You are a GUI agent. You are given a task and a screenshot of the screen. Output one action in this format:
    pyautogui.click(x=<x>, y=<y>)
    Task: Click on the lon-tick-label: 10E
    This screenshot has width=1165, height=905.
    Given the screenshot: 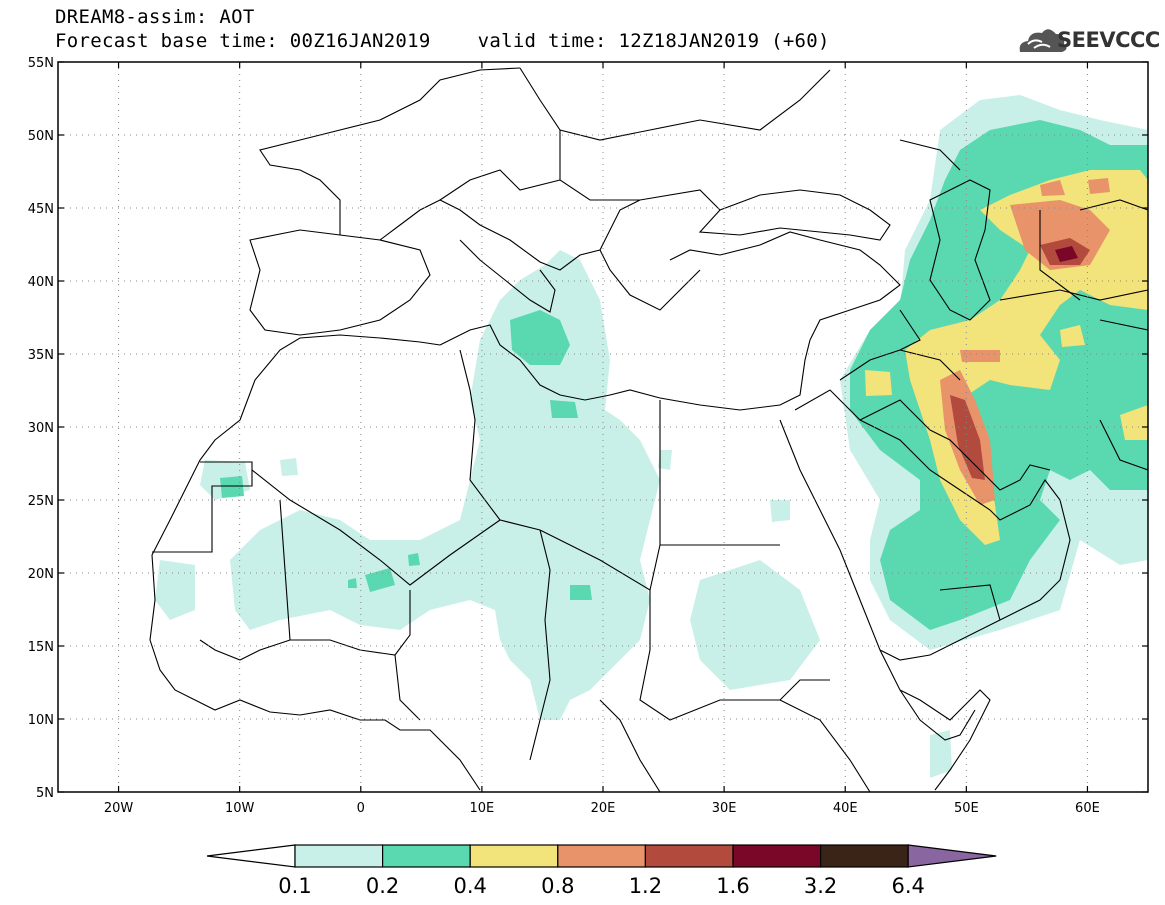 What is the action you would take?
    pyautogui.click(x=482, y=808)
    